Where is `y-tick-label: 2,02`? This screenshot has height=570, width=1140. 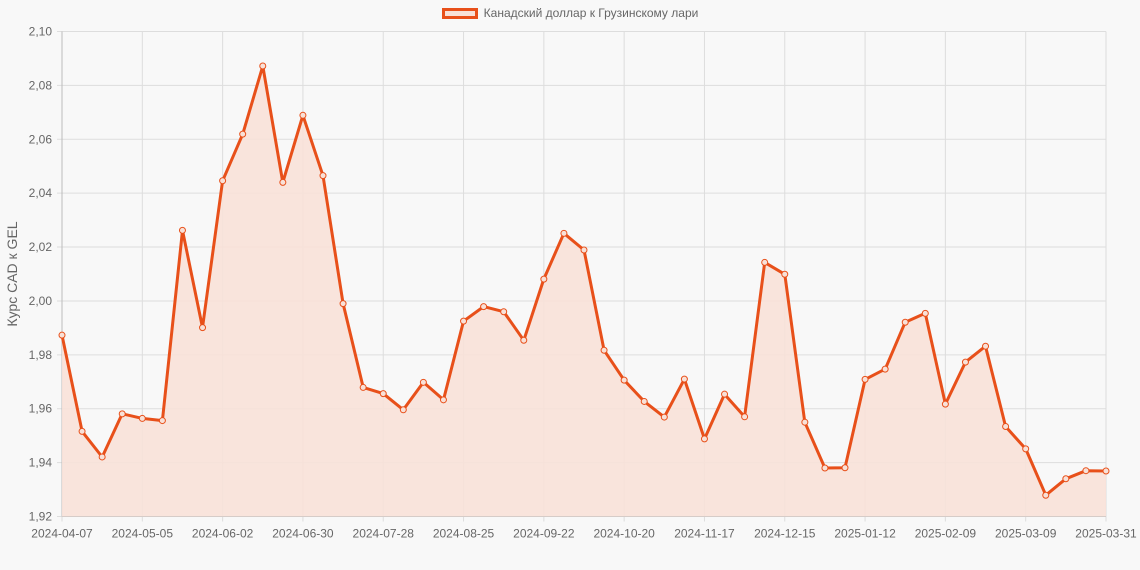 y-tick-label: 2,02 is located at coordinates (41, 247).